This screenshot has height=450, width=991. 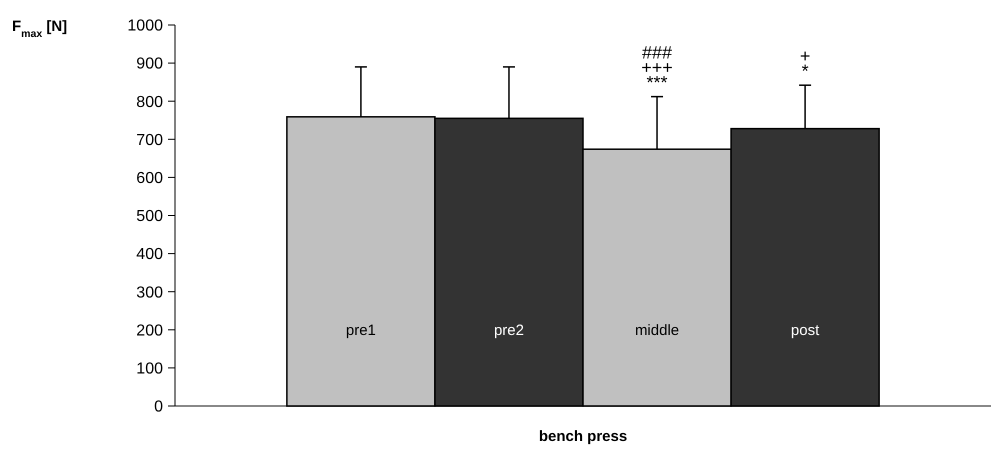 I want to click on y-axis-title: F$_{max}$ [N], so click(x=40, y=29).